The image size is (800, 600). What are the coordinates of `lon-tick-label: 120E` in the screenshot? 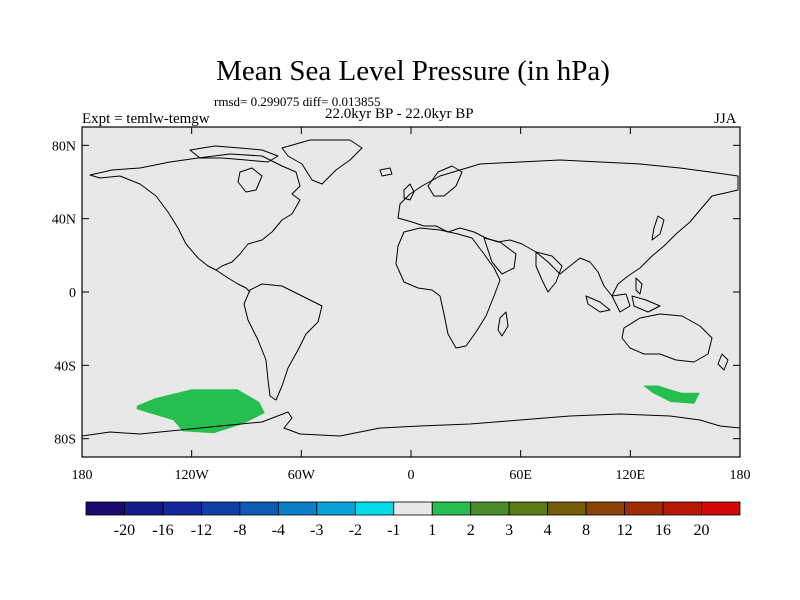 It's located at (631, 475).